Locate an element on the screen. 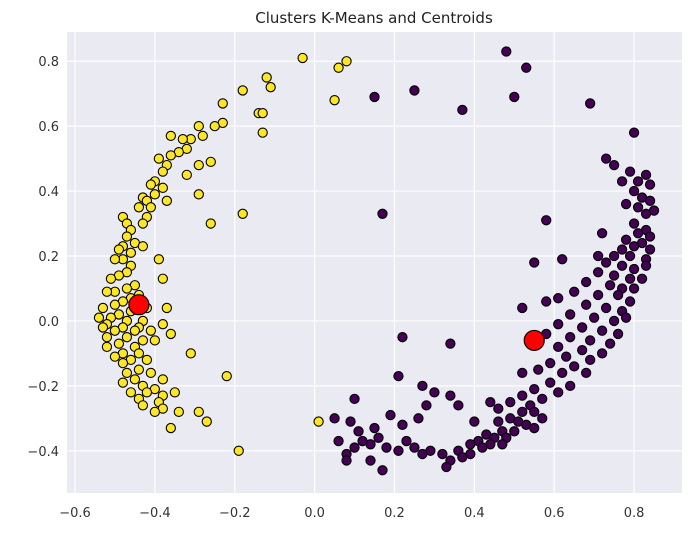  x-axis: −0.6 −0.4 −0.2 0.0 0.2 0.4 0.6 0.8 is located at coordinates (351, 513).